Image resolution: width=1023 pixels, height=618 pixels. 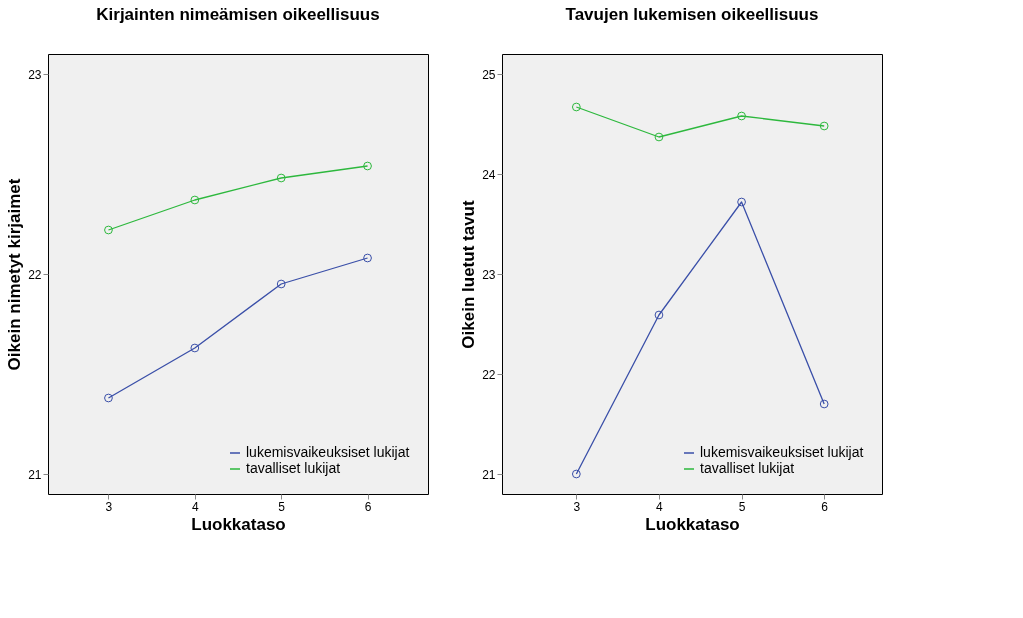 I want to click on y-tick-label: 24, so click(x=489, y=174).